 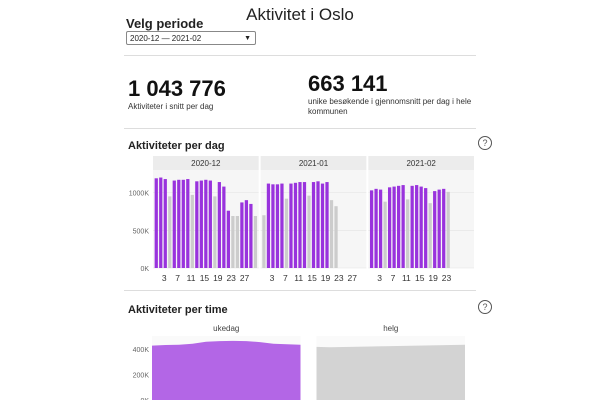 I want to click on kpi-avg-activities-label: Aktiviteter i snitt per dag, so click(x=171, y=106).